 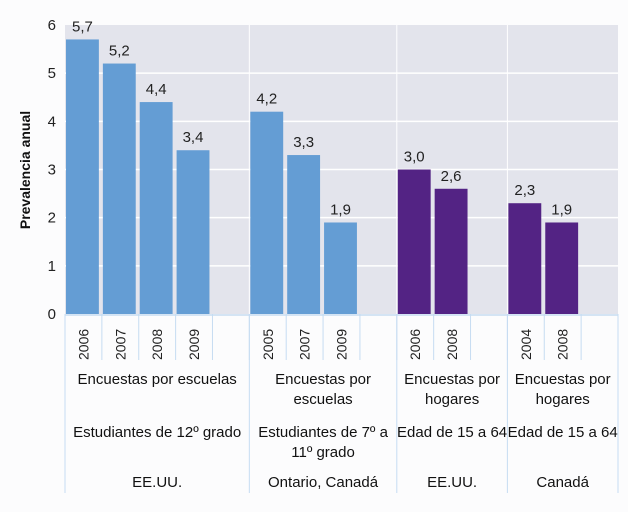 What do you see at coordinates (526, 344) in the screenshot?
I see `x-tick-label: 2004` at bounding box center [526, 344].